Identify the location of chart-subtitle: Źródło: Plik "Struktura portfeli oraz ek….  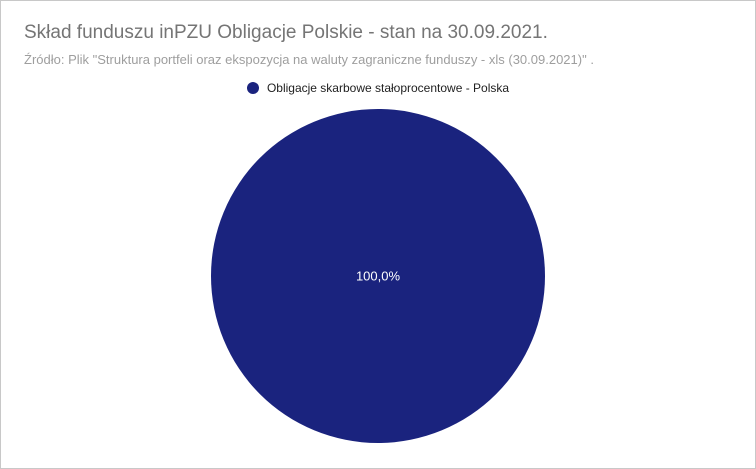
(309, 59).